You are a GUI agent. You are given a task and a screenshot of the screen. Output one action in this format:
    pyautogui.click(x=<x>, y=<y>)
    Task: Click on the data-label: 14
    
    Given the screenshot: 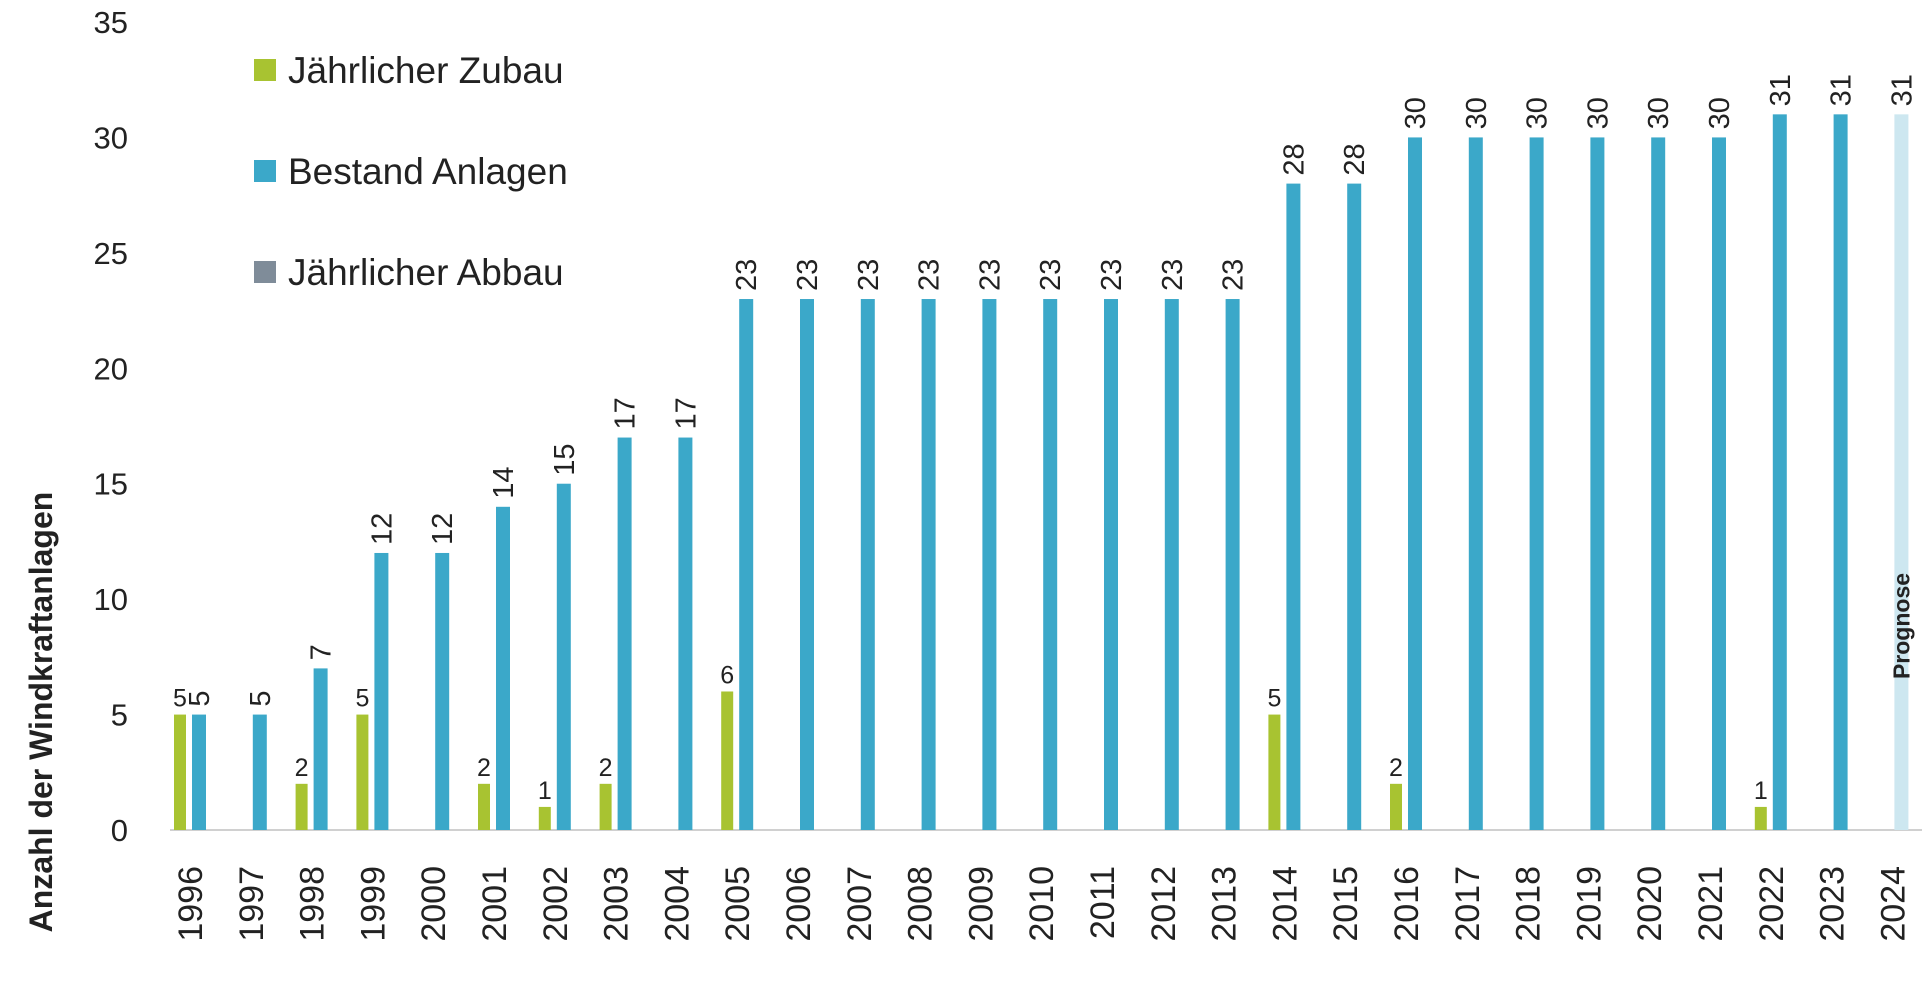 What is the action you would take?
    pyautogui.click(x=504, y=483)
    